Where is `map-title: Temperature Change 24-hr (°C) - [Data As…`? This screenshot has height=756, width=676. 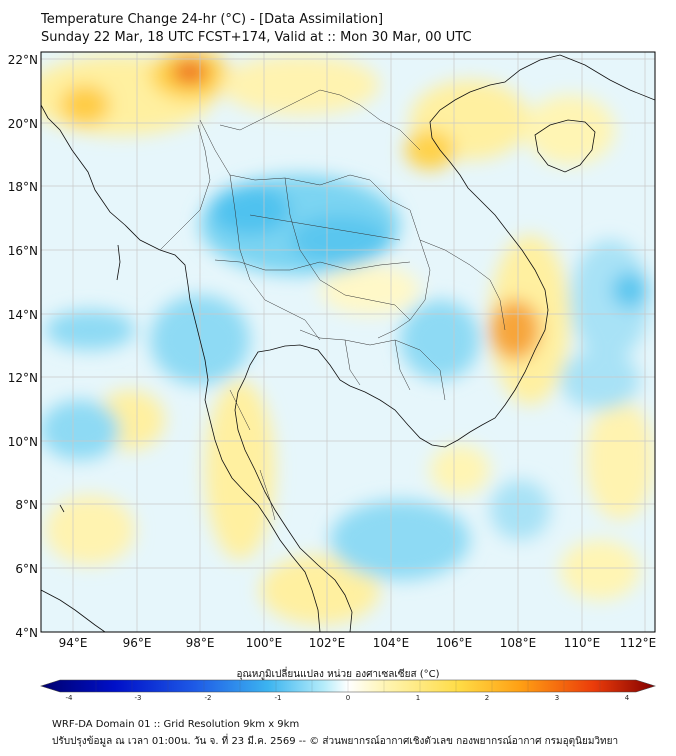
map-title: Temperature Change 24-hr (°C) - [Data As… is located at coordinates (212, 19).